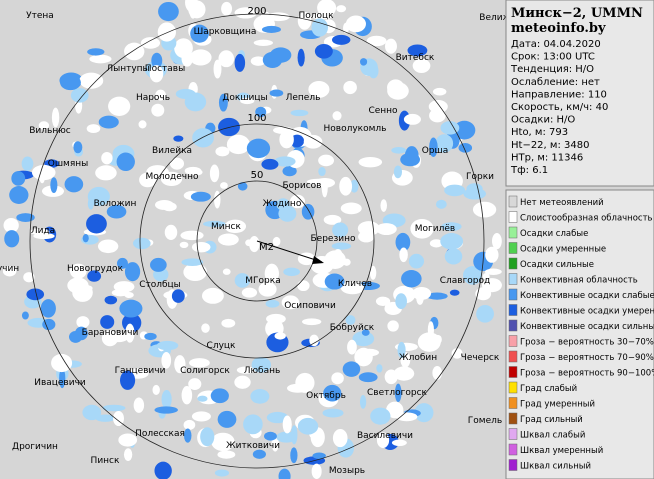  I want to click on city-label: Могилёв, so click(435, 229).